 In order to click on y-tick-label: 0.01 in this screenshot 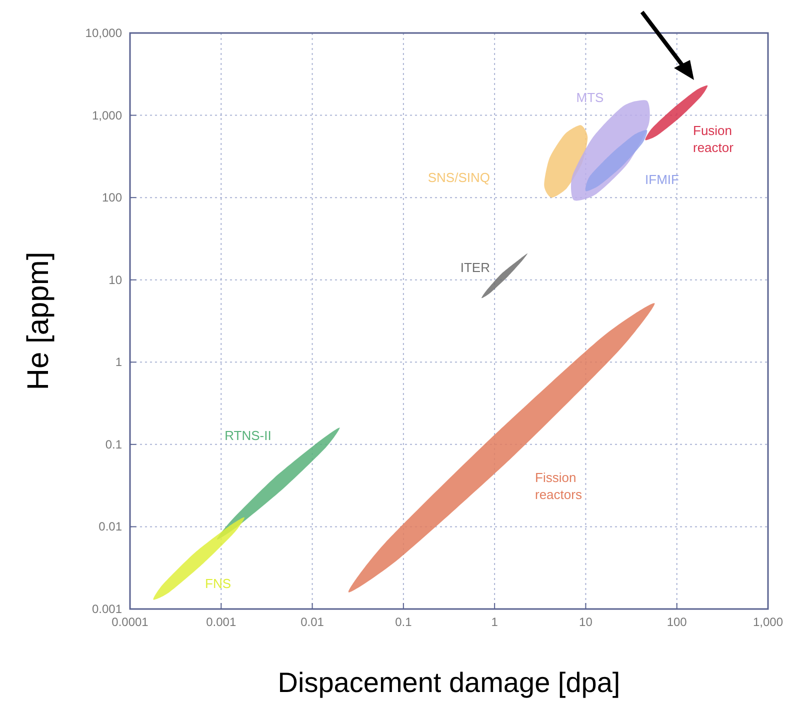, I will do `click(110, 527)`.